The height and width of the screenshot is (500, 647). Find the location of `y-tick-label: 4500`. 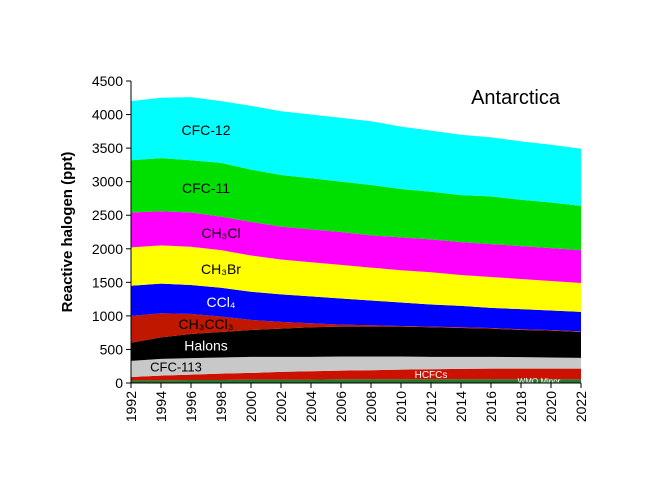

y-tick-label: 4500 is located at coordinates (107, 81).